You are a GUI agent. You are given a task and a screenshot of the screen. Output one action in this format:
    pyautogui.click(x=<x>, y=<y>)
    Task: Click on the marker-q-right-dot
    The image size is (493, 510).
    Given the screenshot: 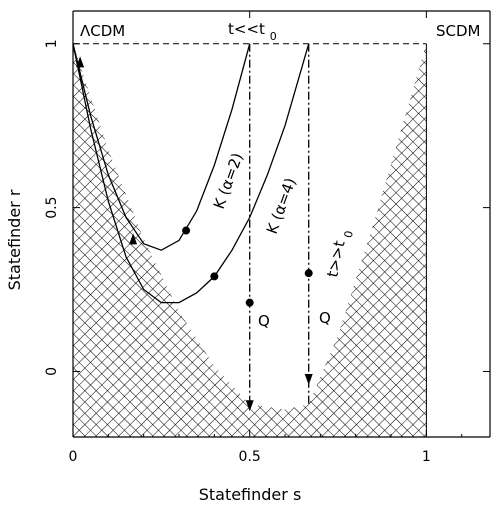 What is the action you would take?
    pyautogui.click(x=308, y=273)
    